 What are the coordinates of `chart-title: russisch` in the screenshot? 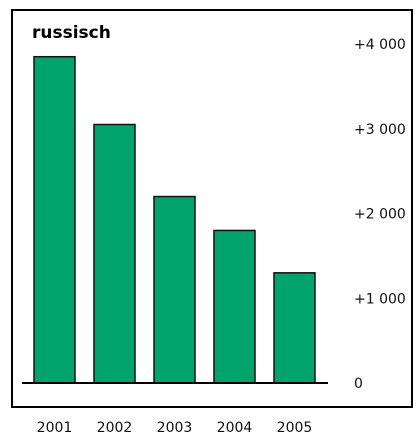 It's located at (71, 33).